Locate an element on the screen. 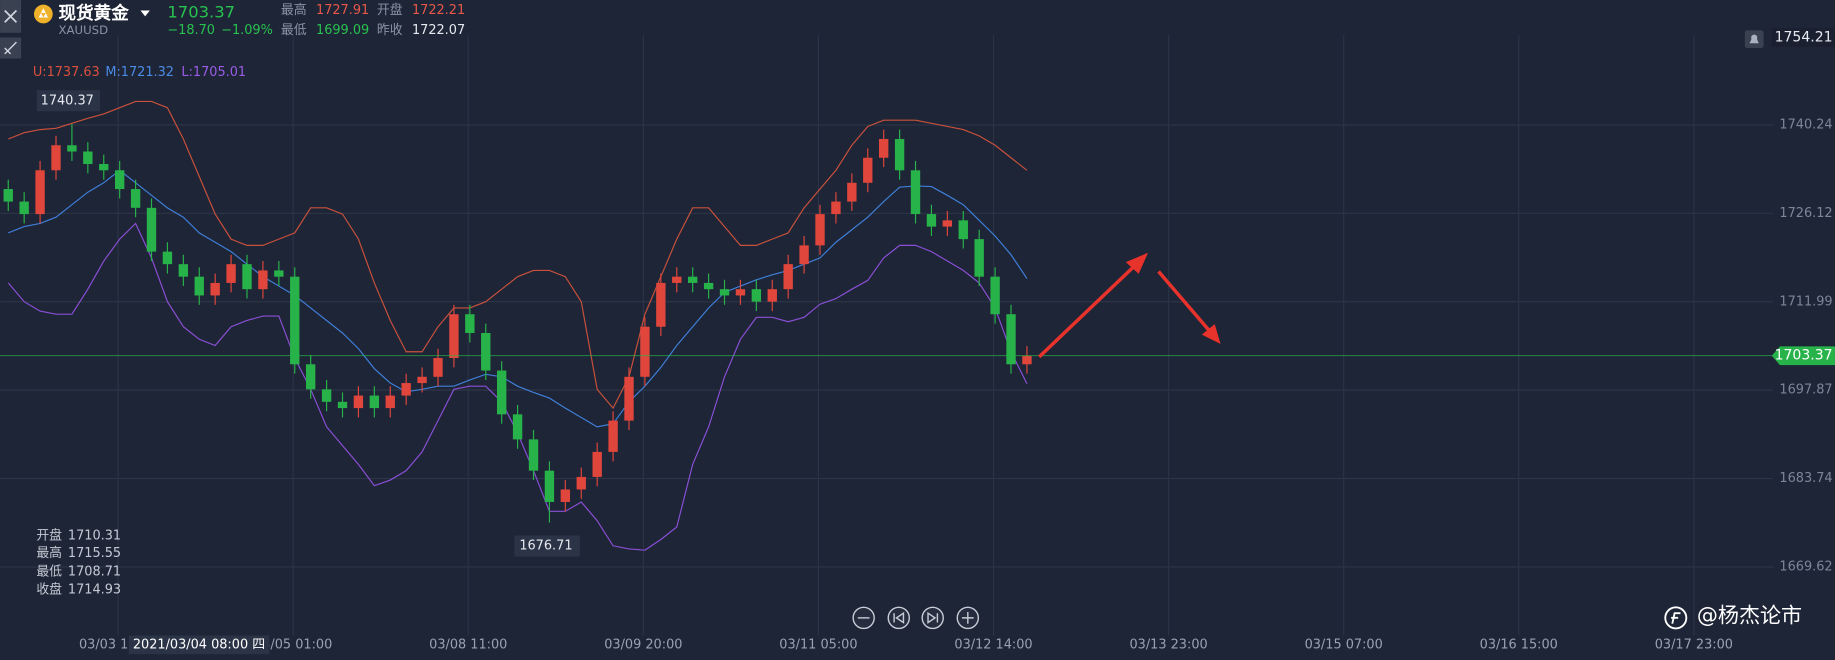  min-label: 1676.71 is located at coordinates (545, 545).